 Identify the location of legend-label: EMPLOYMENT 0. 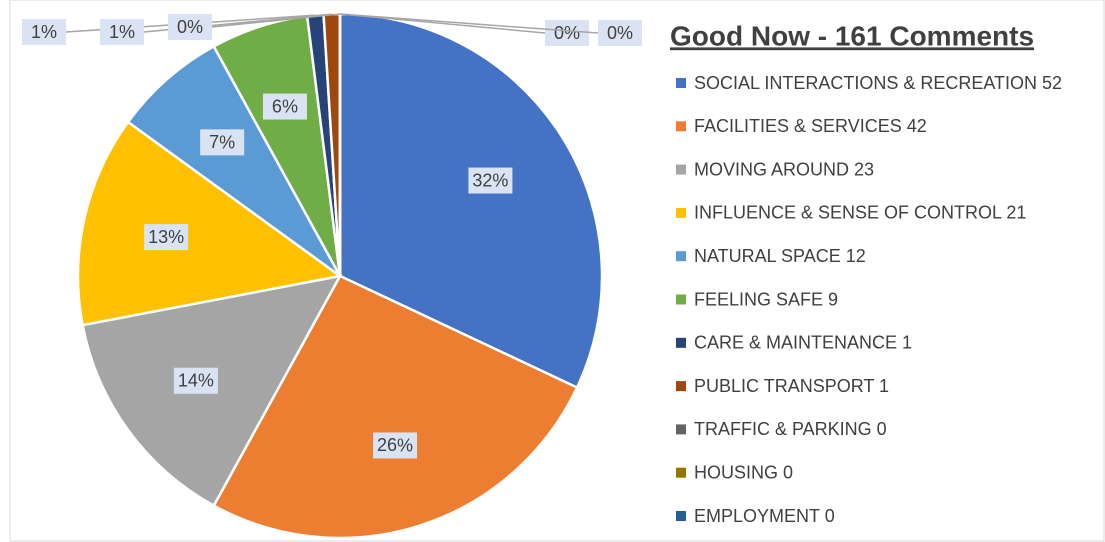
(764, 516).